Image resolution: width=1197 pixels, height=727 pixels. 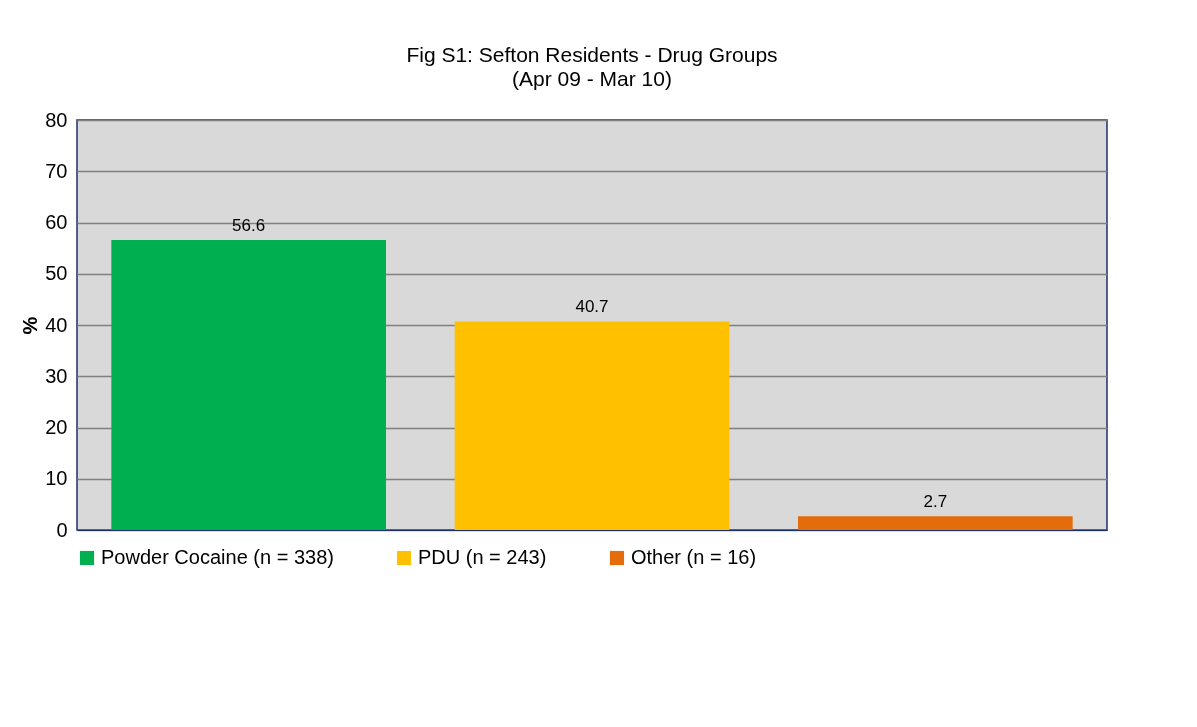 What do you see at coordinates (56, 324) in the screenshot?
I see `y-tick-label: 40` at bounding box center [56, 324].